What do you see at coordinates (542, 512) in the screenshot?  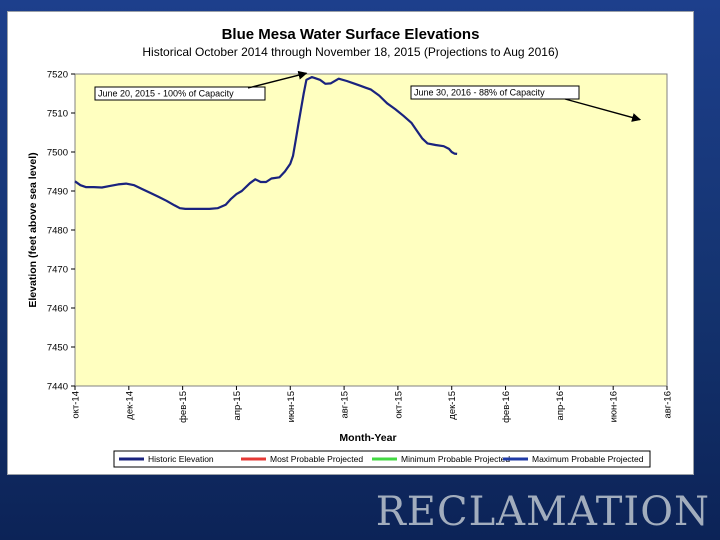 I see `reclamation-wordmark: RECLAMATION` at bounding box center [542, 512].